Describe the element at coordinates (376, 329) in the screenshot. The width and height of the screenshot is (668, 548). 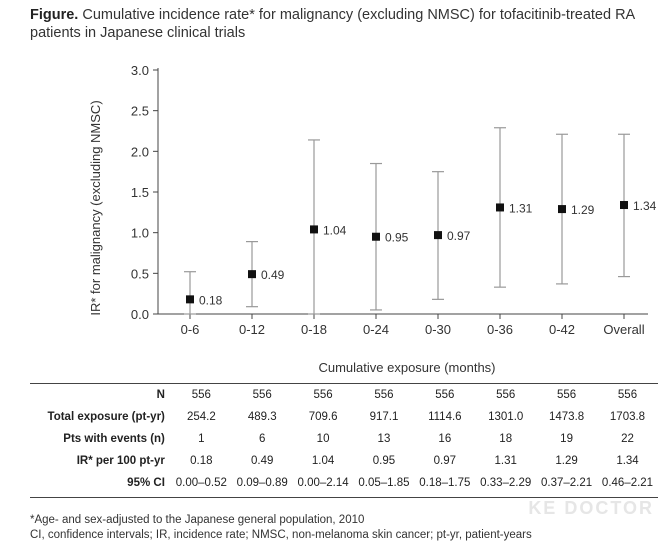
I see `x-tick-label: 0-24` at that location.